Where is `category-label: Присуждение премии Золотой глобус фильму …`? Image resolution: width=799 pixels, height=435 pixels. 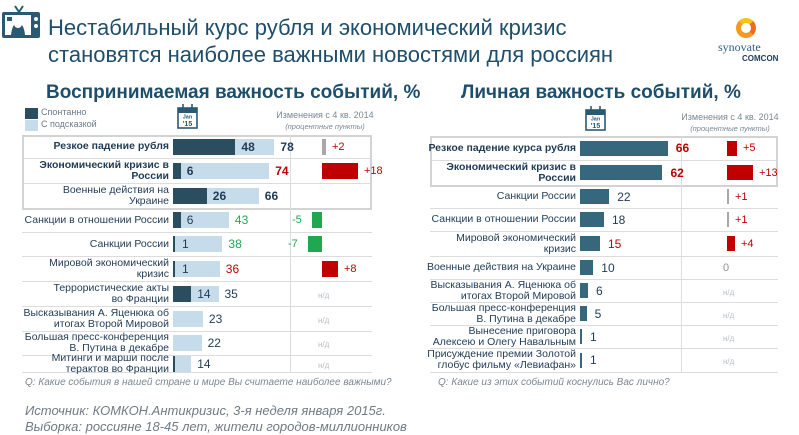 category-label: Присуждение премии Золотой глобус фильму … is located at coordinates (501, 360).